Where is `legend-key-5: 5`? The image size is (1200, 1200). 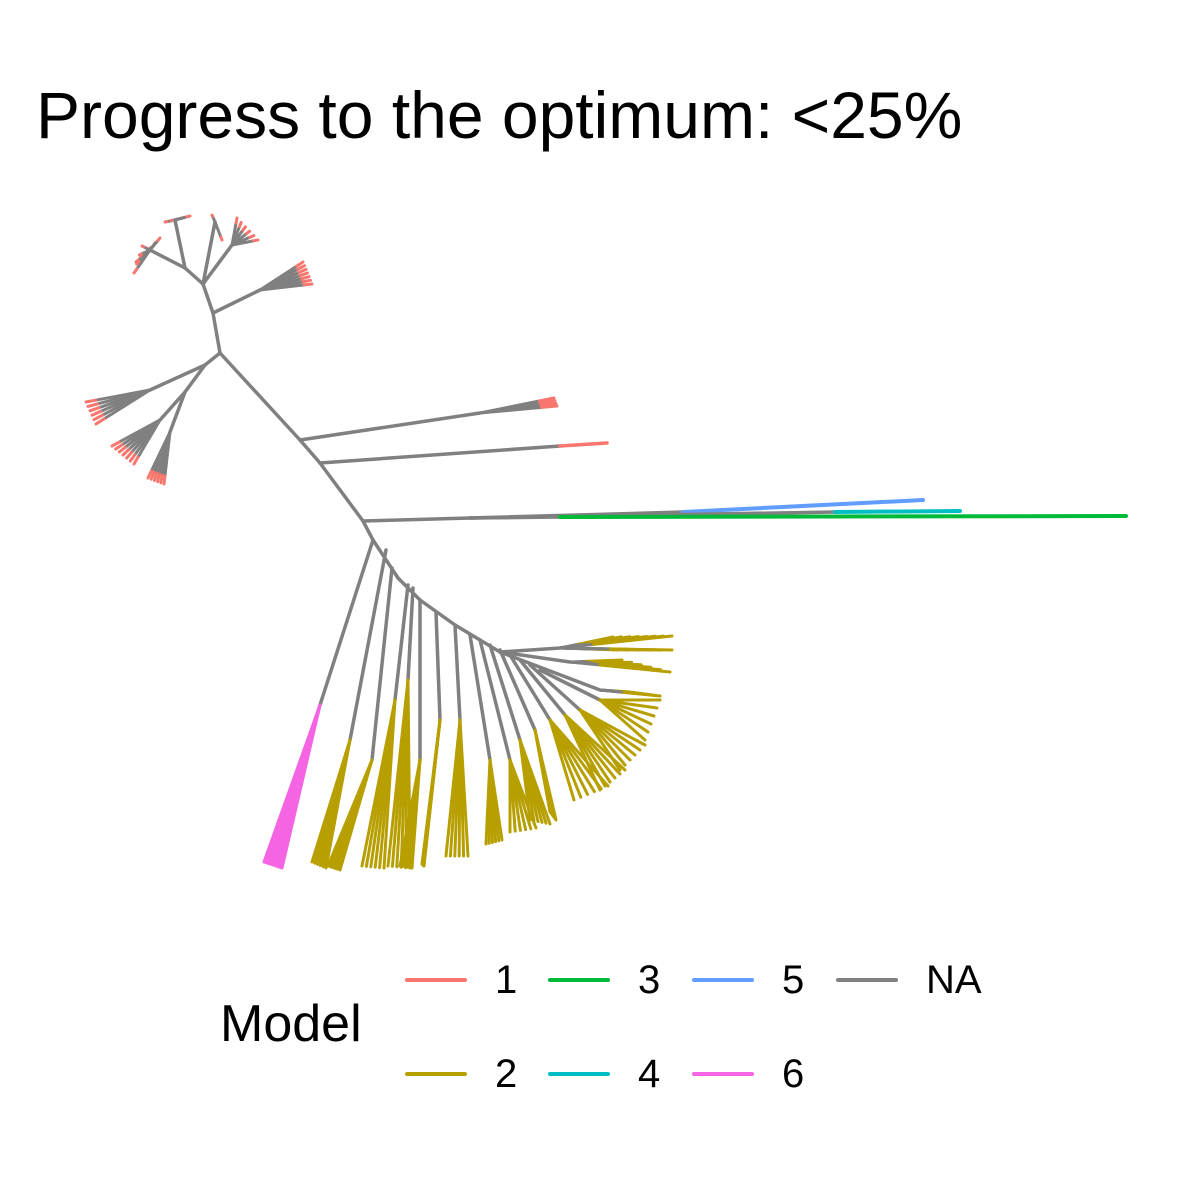
legend-key-5: 5 is located at coordinates (748, 980).